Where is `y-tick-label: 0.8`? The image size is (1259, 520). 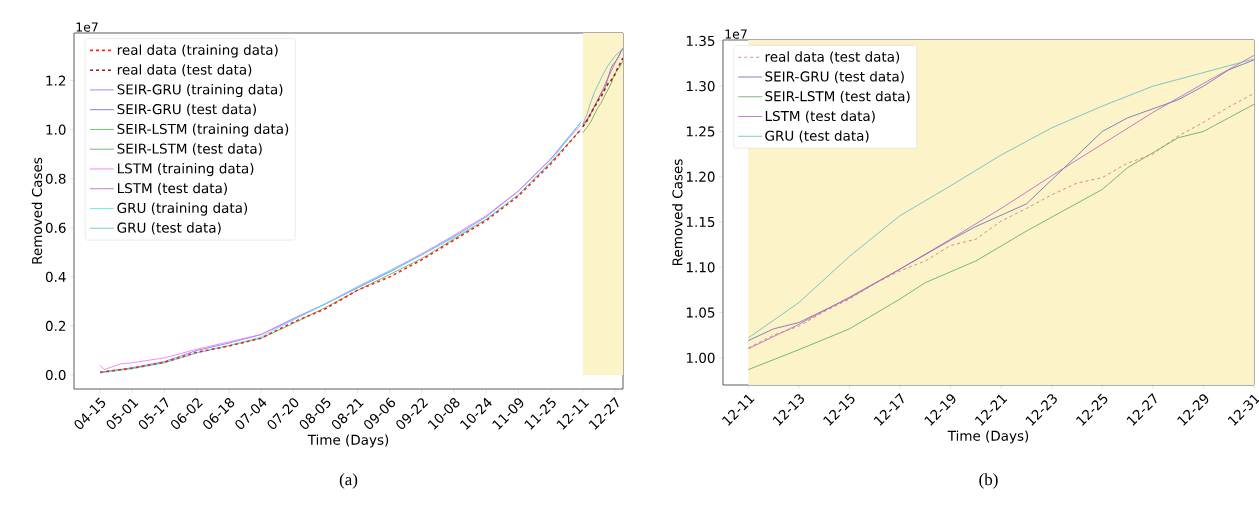 y-tick-label: 0.8 is located at coordinates (55, 178).